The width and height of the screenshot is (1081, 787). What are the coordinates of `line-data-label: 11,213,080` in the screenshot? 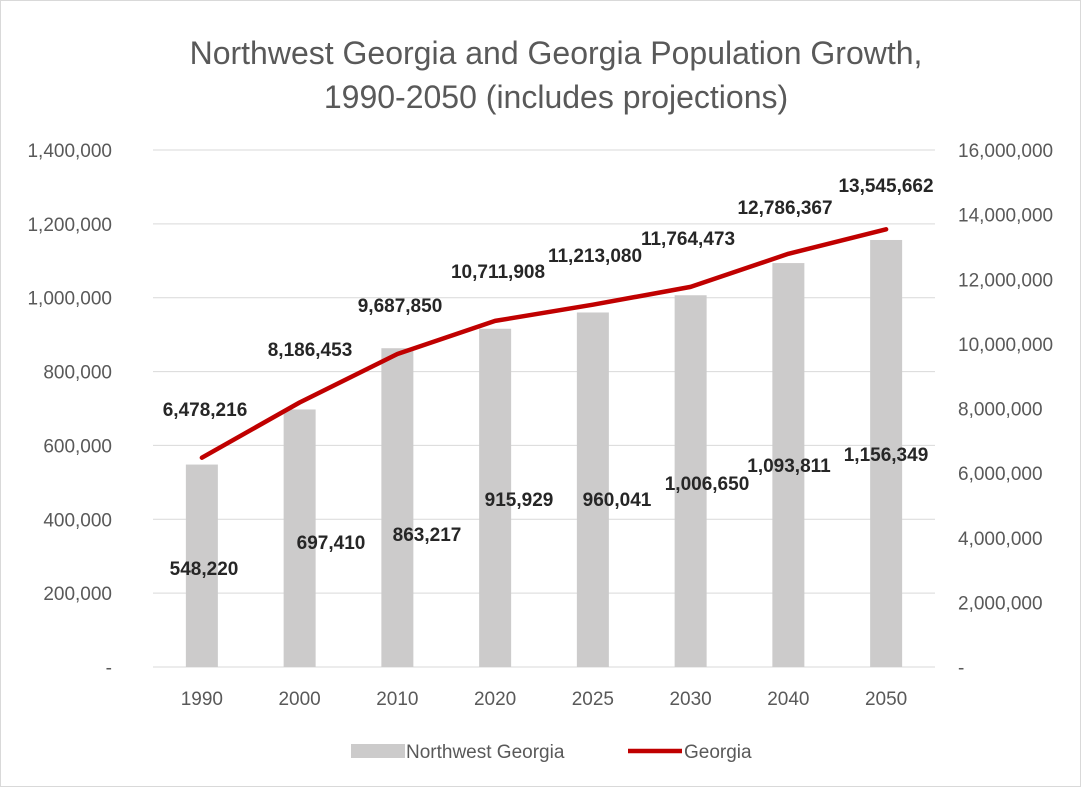 It's located at (595, 256).